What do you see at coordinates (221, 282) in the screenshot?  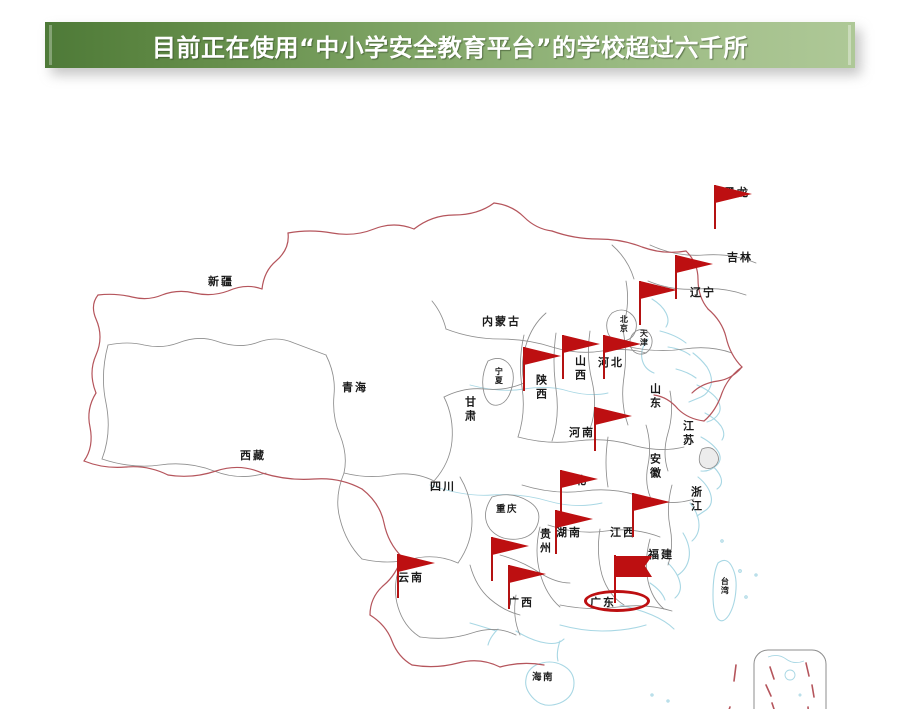 I see `province-label-xinjiang: 新疆` at bounding box center [221, 282].